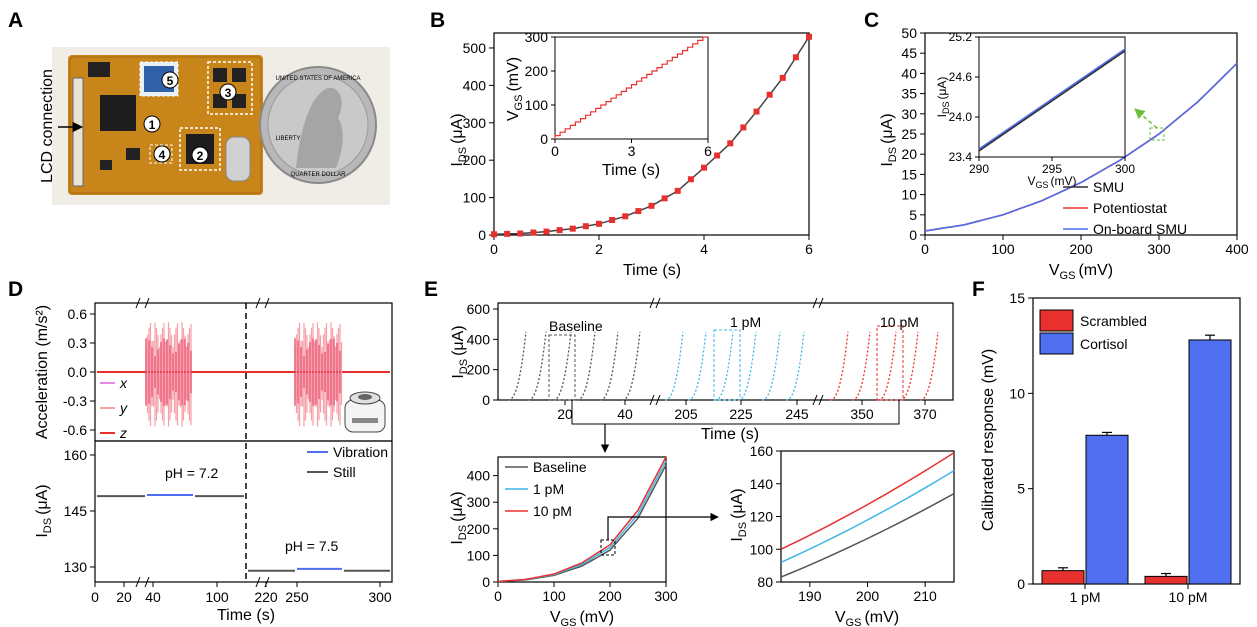 The image size is (1257, 627). What do you see at coordinates (909, 94) in the screenshot?
I see `ytick-label-c: 35` at bounding box center [909, 94].